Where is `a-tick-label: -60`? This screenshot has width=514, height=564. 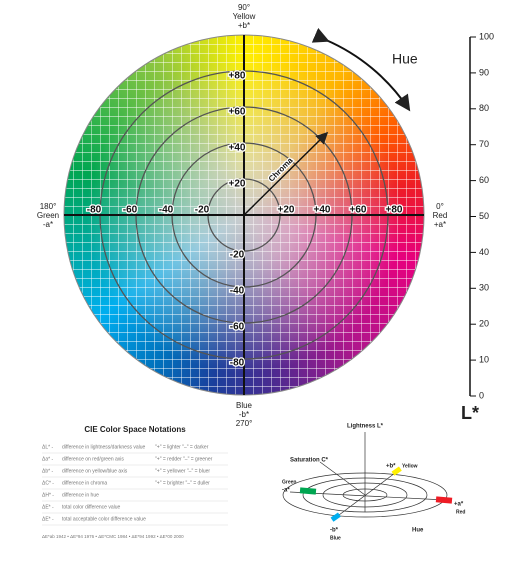 a-tick-label: -60 is located at coordinates (130, 210).